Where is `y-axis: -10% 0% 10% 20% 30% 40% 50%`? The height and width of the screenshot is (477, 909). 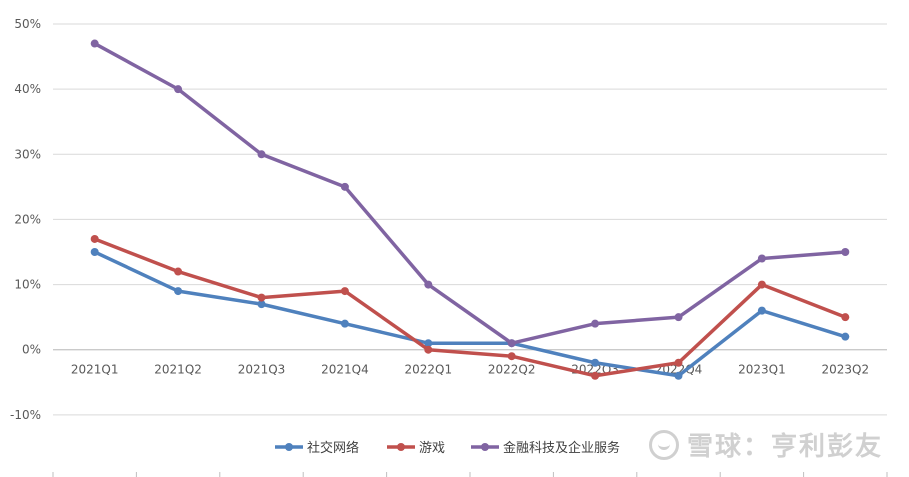
y-axis: -10% 0% 10% 20% 30% 40% 50% is located at coordinates (25, 219).